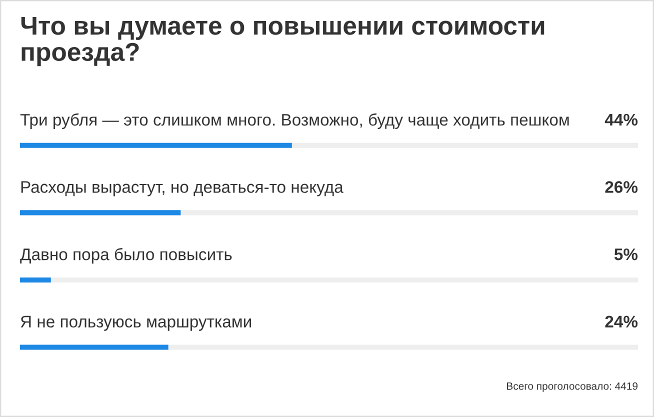 The image size is (654, 417). What do you see at coordinates (621, 187) in the screenshot?
I see `data-label: 26%` at bounding box center [621, 187].